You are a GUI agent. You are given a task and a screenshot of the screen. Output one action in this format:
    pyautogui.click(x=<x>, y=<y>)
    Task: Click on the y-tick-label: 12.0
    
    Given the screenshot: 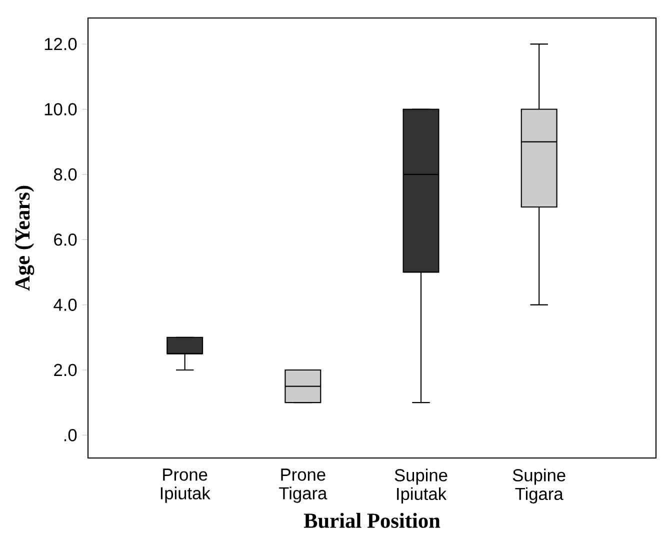 What is the action you would take?
    pyautogui.click(x=60, y=44)
    